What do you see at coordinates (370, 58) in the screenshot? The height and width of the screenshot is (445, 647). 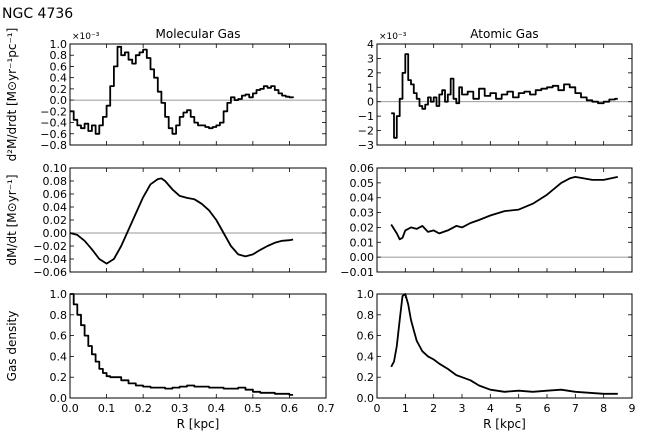 I see `y-tick-label: 3` at bounding box center [370, 58].